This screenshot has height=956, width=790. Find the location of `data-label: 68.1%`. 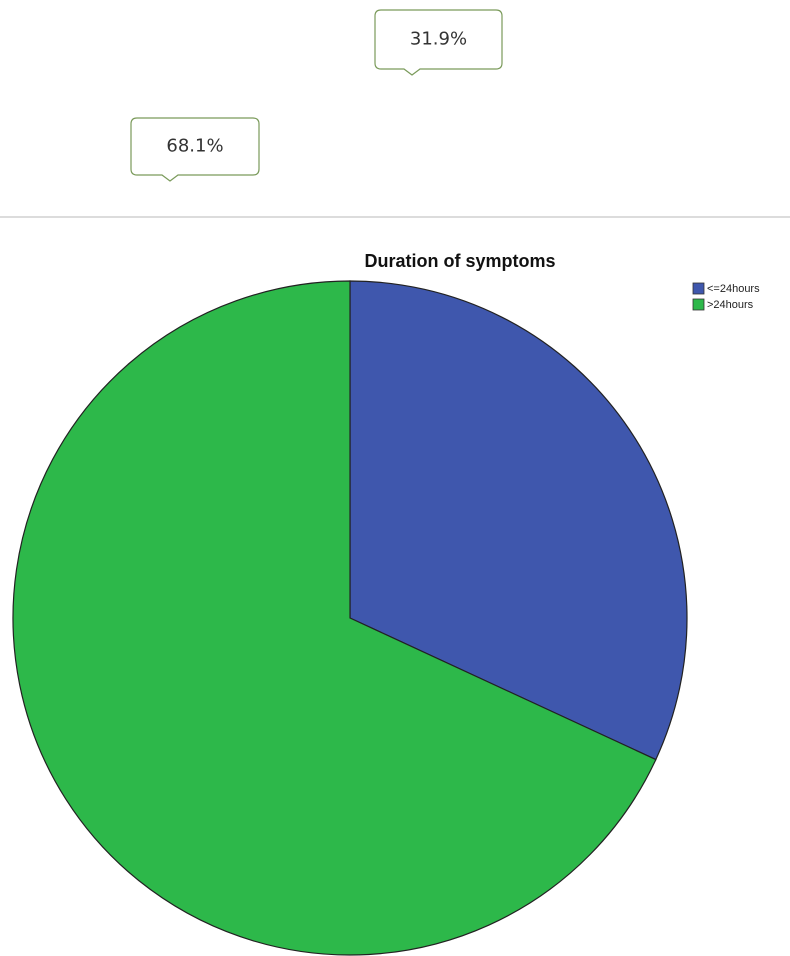

data-label: 68.1% is located at coordinates (194, 146).